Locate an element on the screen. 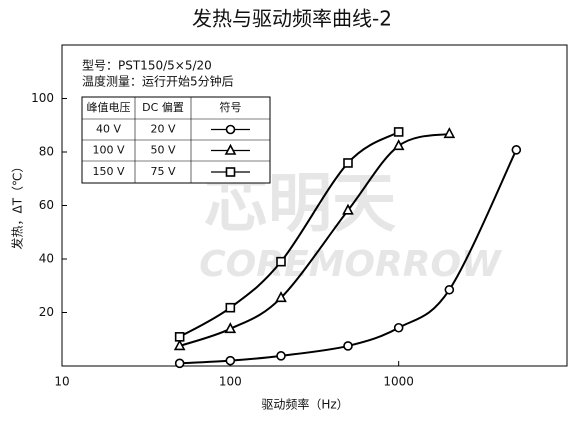 The width and height of the screenshot is (585, 423). table-header: 符号 is located at coordinates (231, 107).